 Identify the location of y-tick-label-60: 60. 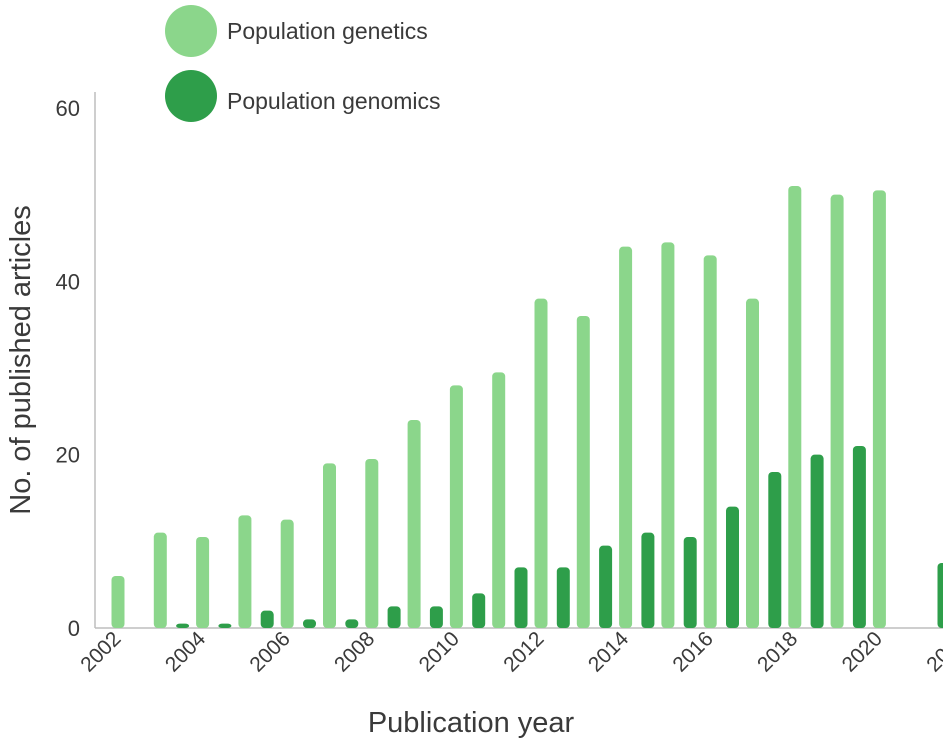
(68, 108).